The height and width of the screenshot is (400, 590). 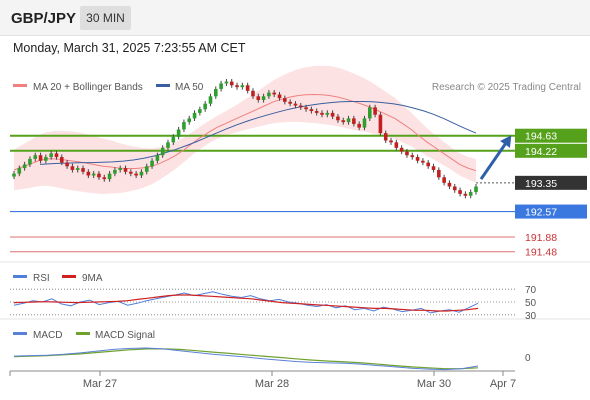 What do you see at coordinates (44, 18) in the screenshot?
I see `symbol-title: GBP/JPY` at bounding box center [44, 18].